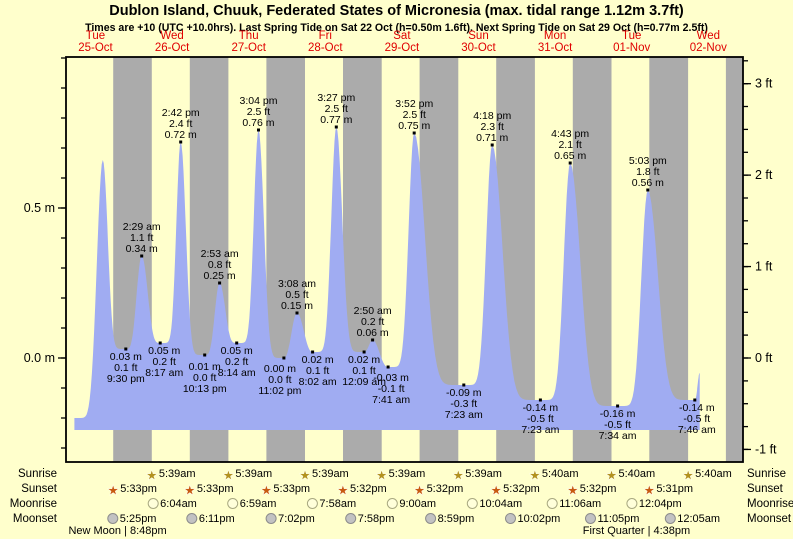 The height and width of the screenshot is (539, 793). What do you see at coordinates (464, 415) in the screenshot?
I see `tide-annotation-low: 7:23 am` at bounding box center [464, 415].